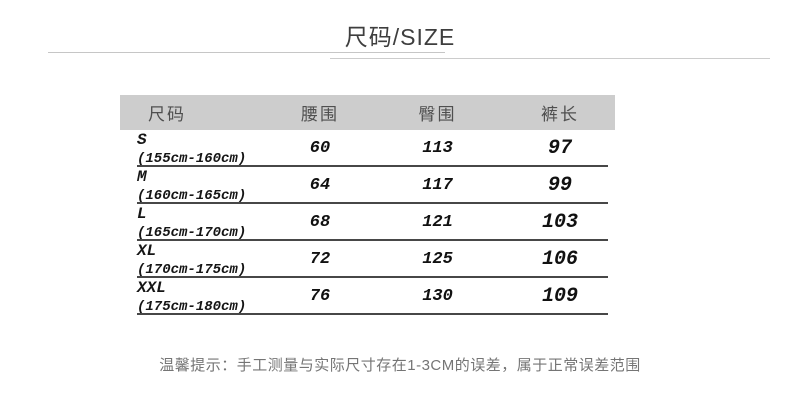  Describe the element at coordinates (559, 296) in the screenshot. I see `pant-length-value: 109` at that location.